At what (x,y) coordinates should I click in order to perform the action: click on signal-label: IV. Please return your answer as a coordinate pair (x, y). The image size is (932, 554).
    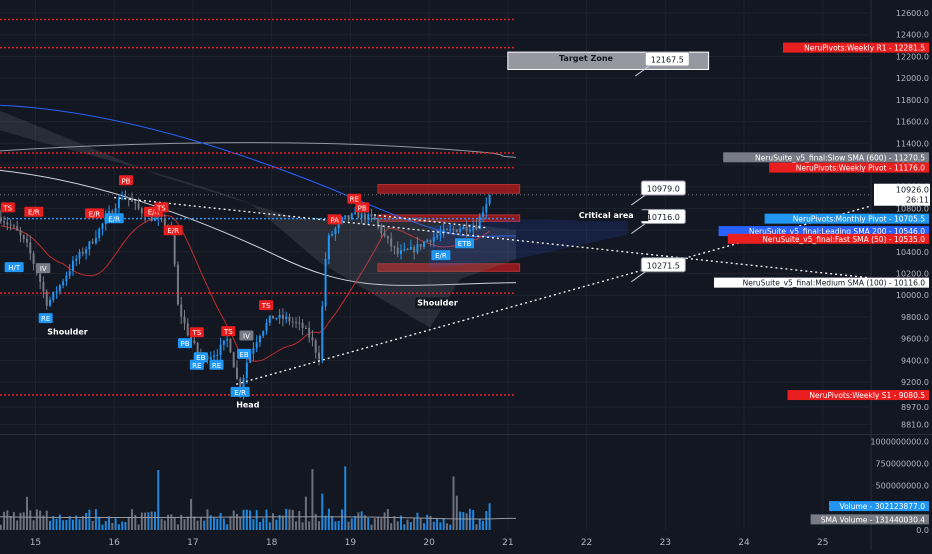
    Looking at the image, I should click on (246, 336).